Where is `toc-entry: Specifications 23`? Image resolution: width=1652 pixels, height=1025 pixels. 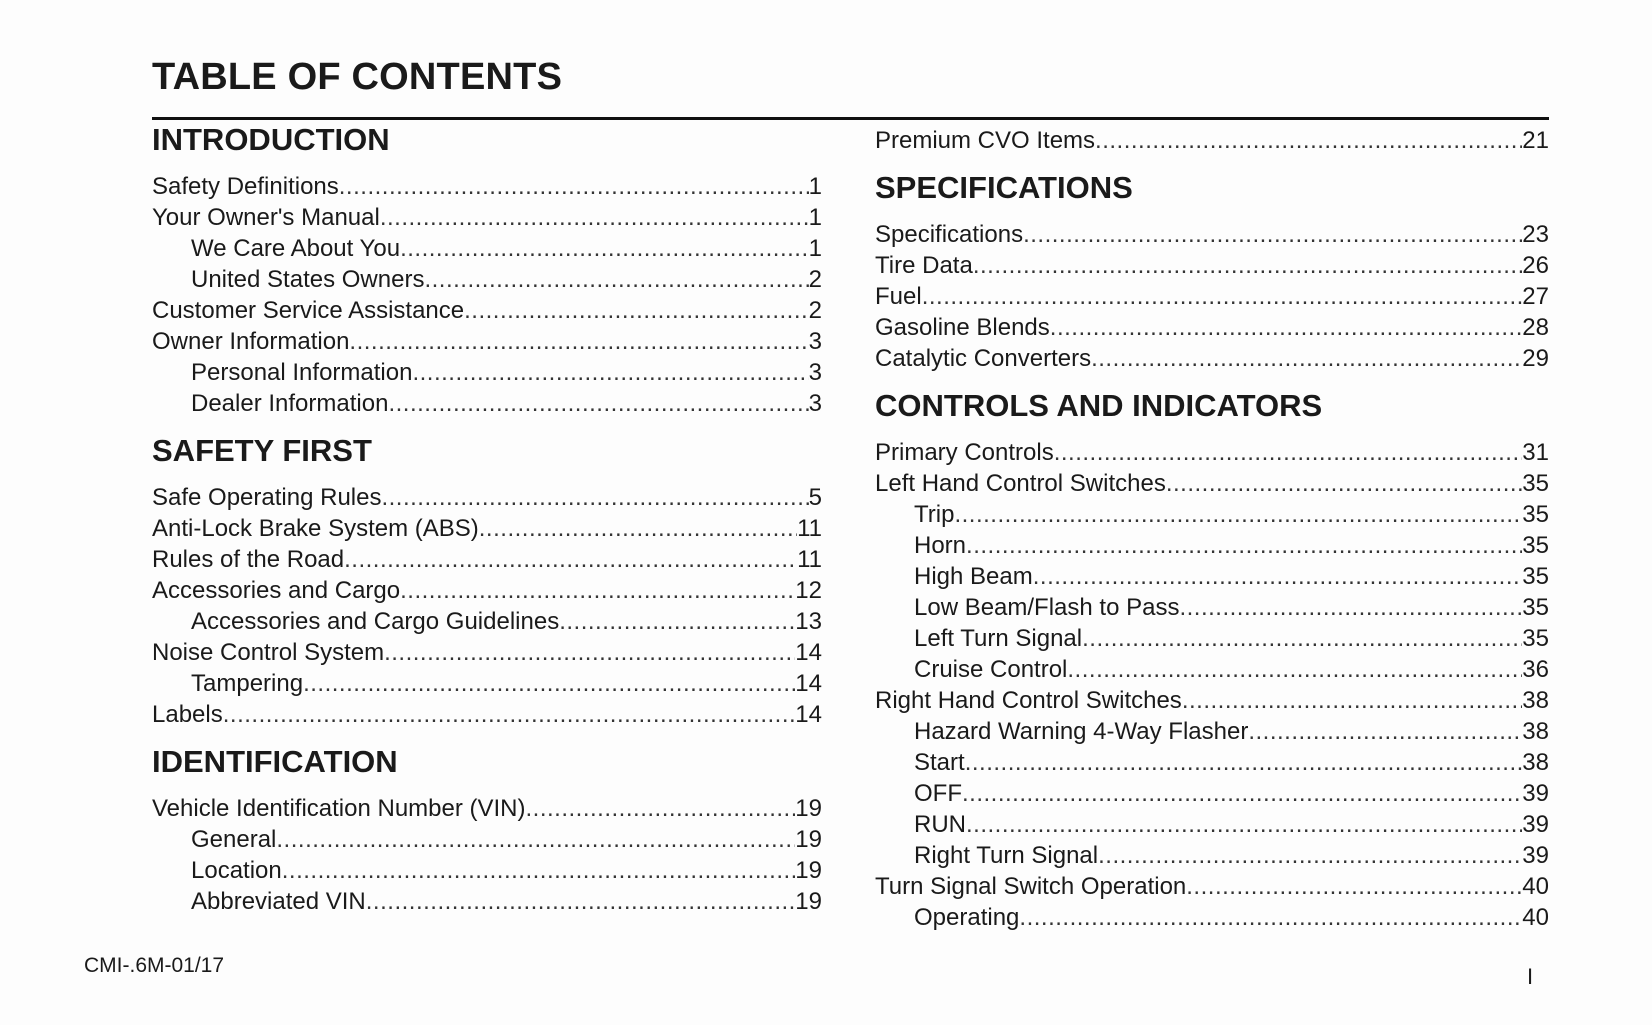
toc-entry: Specifications 23 is located at coordinates (1212, 234).